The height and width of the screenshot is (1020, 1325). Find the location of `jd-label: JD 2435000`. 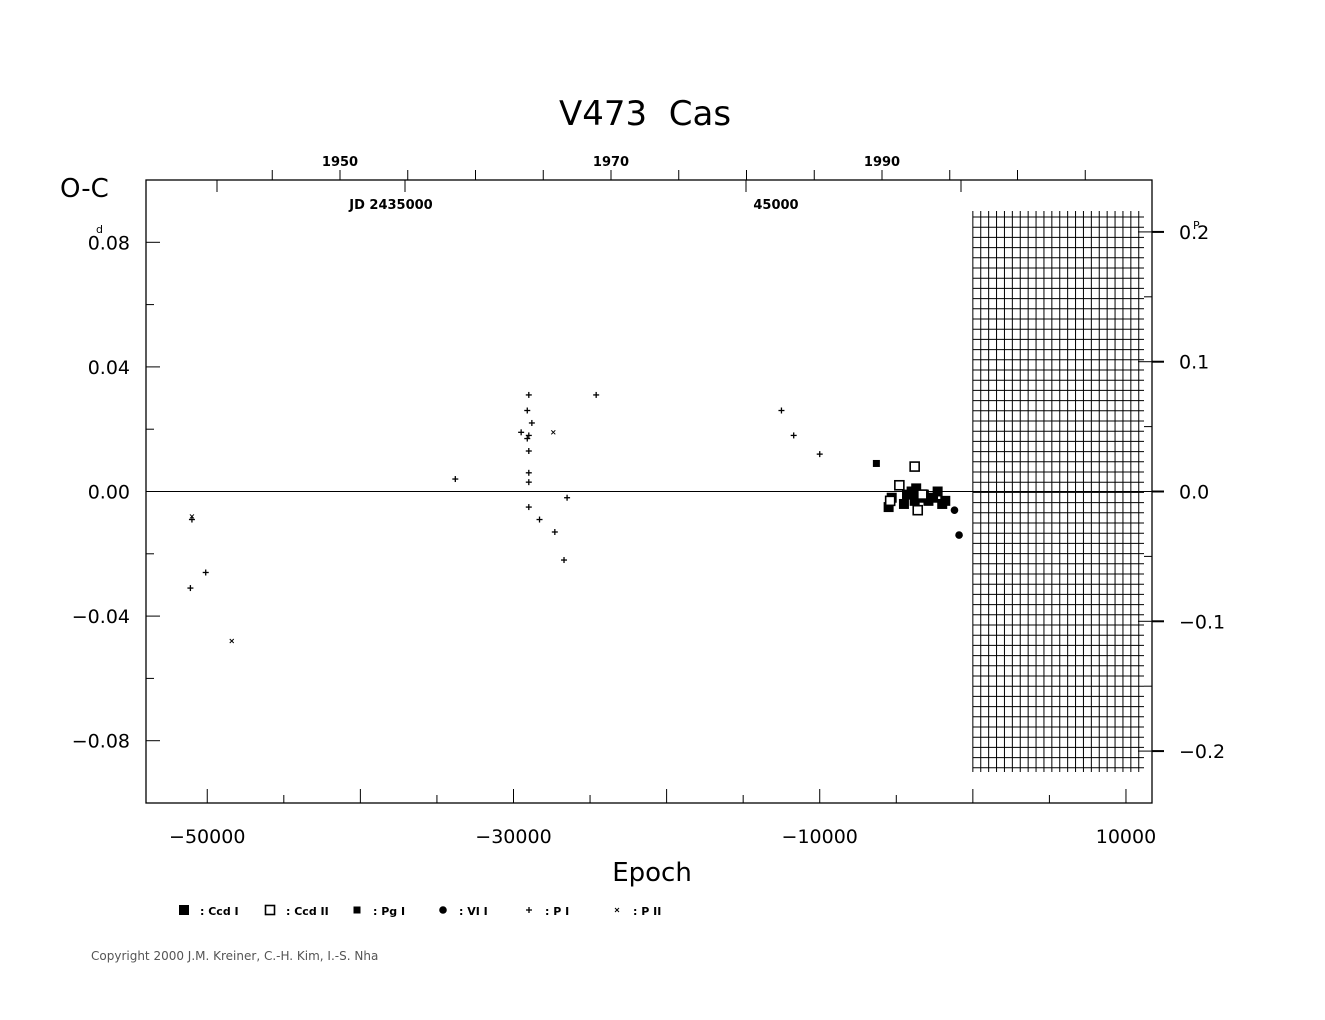

jd-label: JD 2435000 is located at coordinates (390, 205).